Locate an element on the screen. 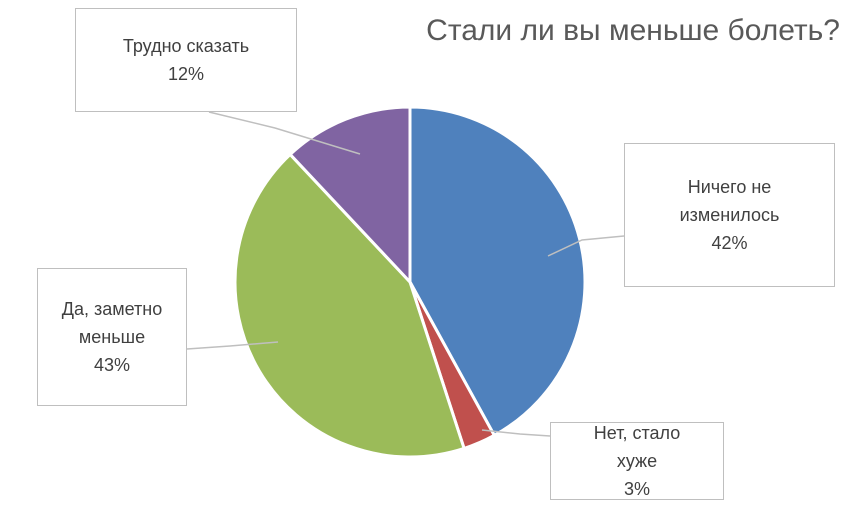 The height and width of the screenshot is (512, 852). label-value: 43% is located at coordinates (112, 365).